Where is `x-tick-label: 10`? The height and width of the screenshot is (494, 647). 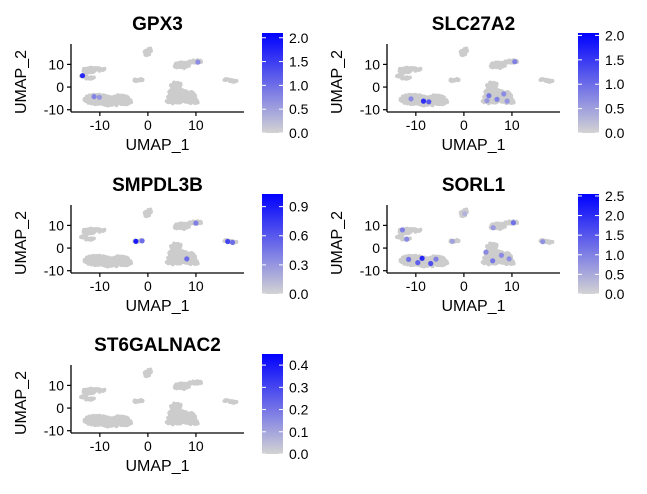
x-tick-label: 10 is located at coordinates (196, 286).